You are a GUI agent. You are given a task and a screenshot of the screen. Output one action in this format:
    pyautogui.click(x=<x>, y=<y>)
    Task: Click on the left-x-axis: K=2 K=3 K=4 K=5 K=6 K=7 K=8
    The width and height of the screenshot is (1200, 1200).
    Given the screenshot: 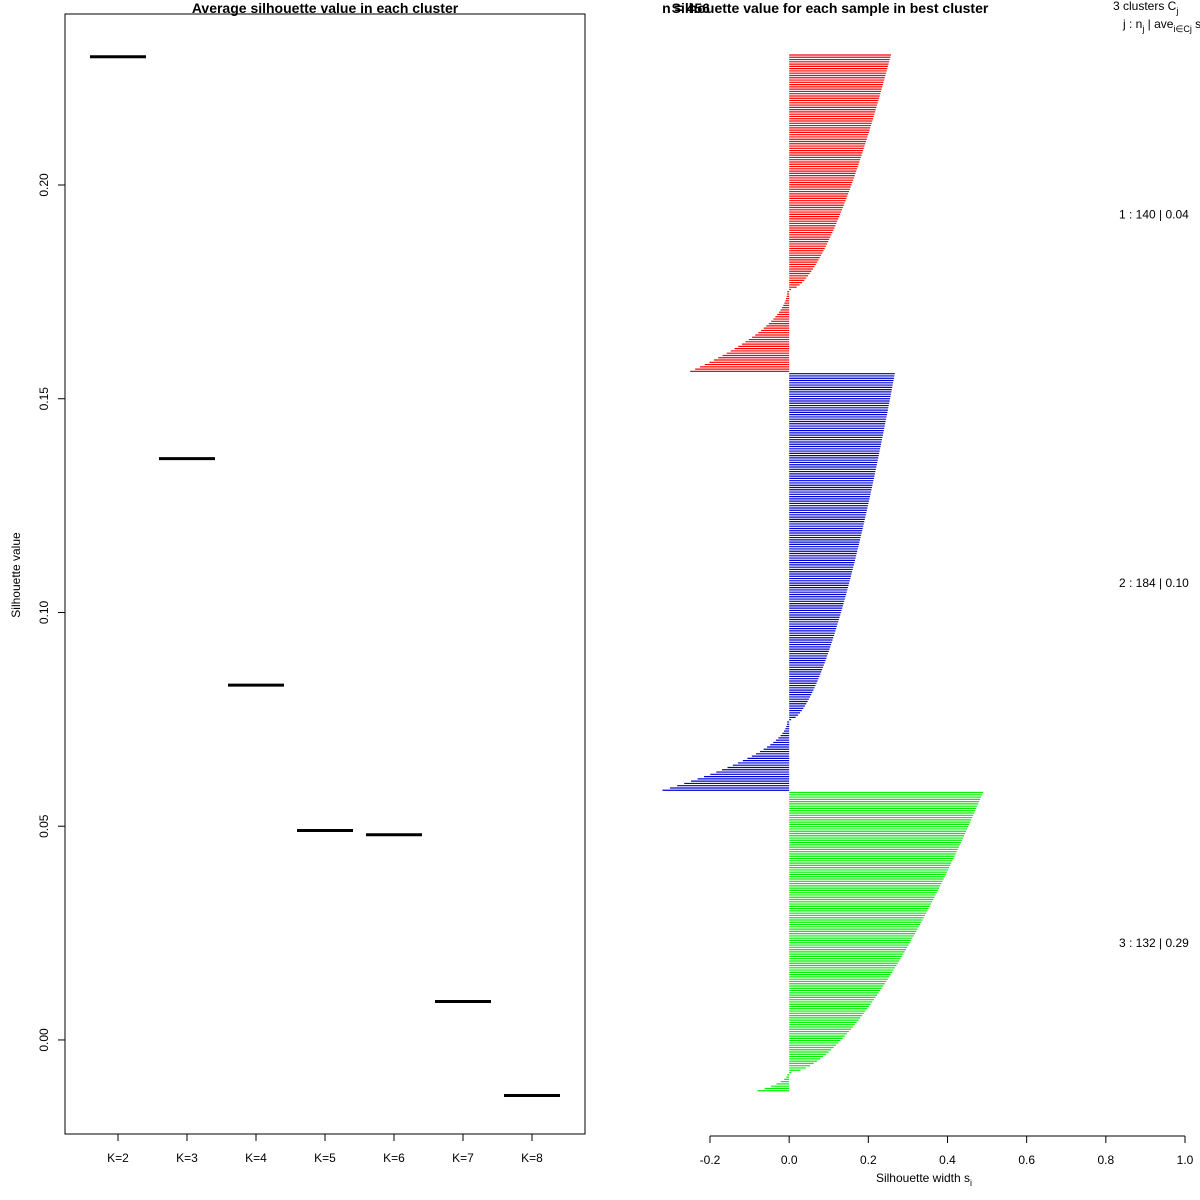 What is the action you would take?
    pyautogui.click(x=325, y=1149)
    